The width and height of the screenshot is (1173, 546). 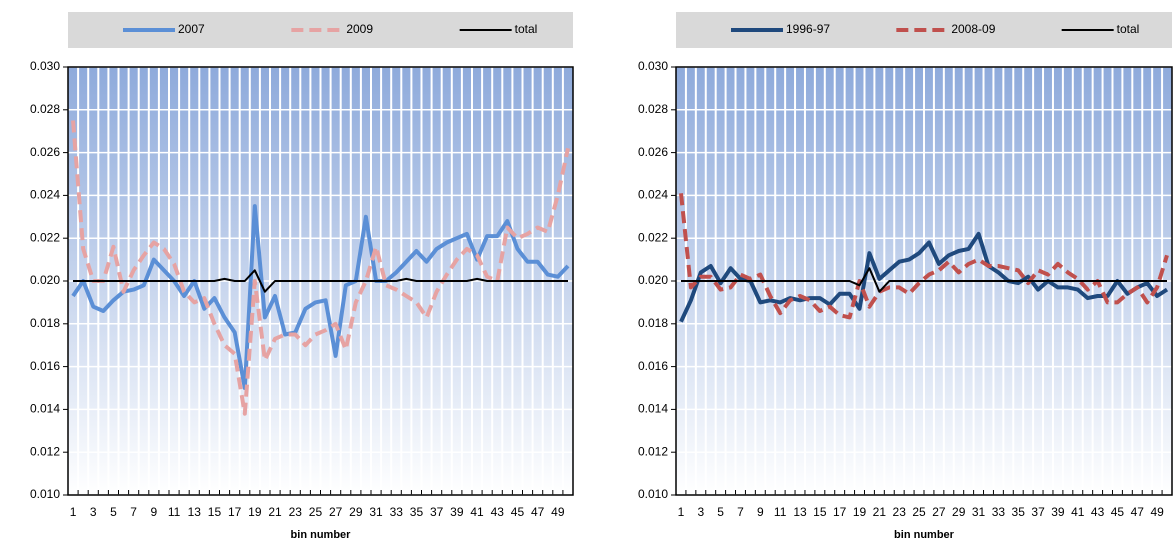 I want to click on legend-label: 2007, so click(x=191, y=29).